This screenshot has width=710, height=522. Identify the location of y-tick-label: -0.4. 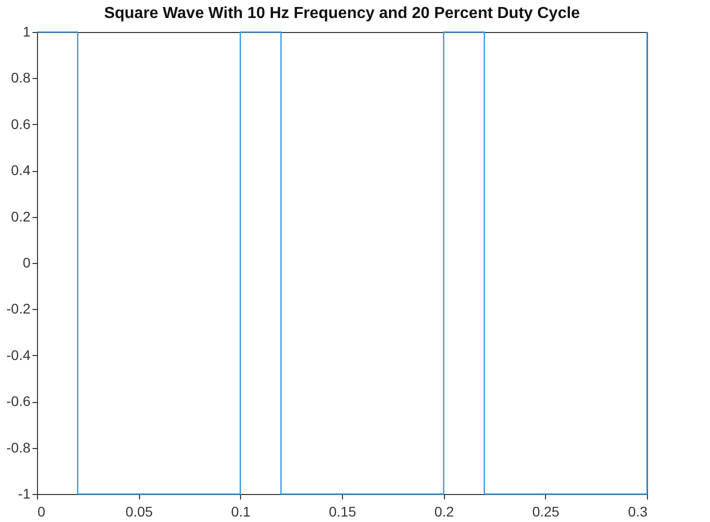
(18, 354).